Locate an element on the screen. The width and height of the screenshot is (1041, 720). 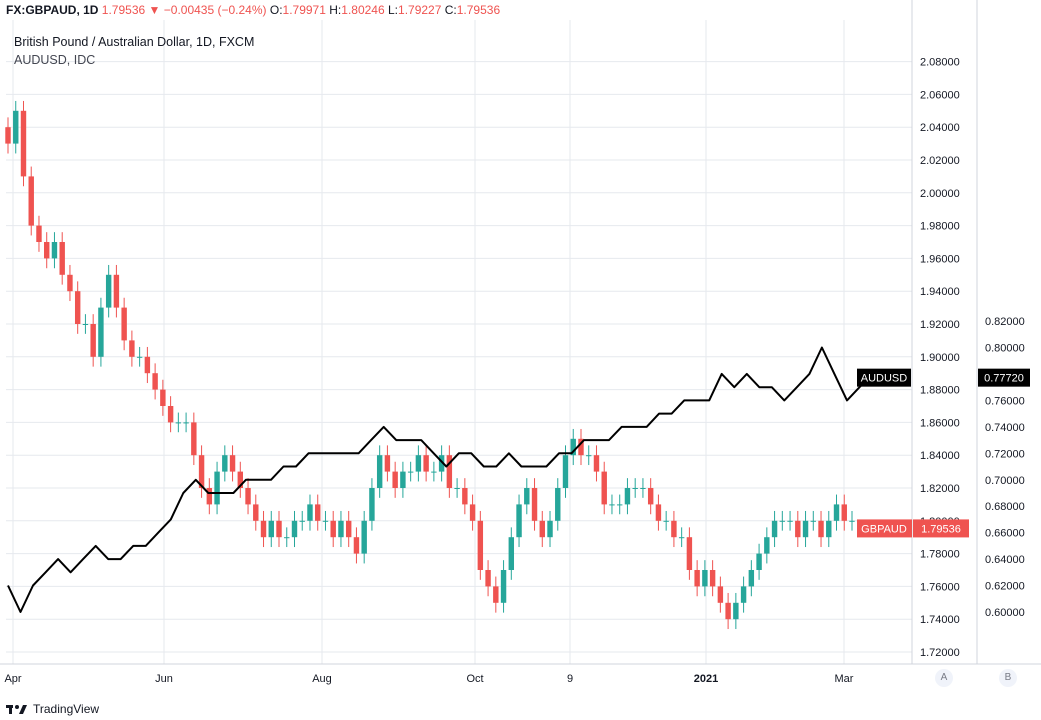
y-tick-gbpaud: 1.76000 is located at coordinates (940, 587).